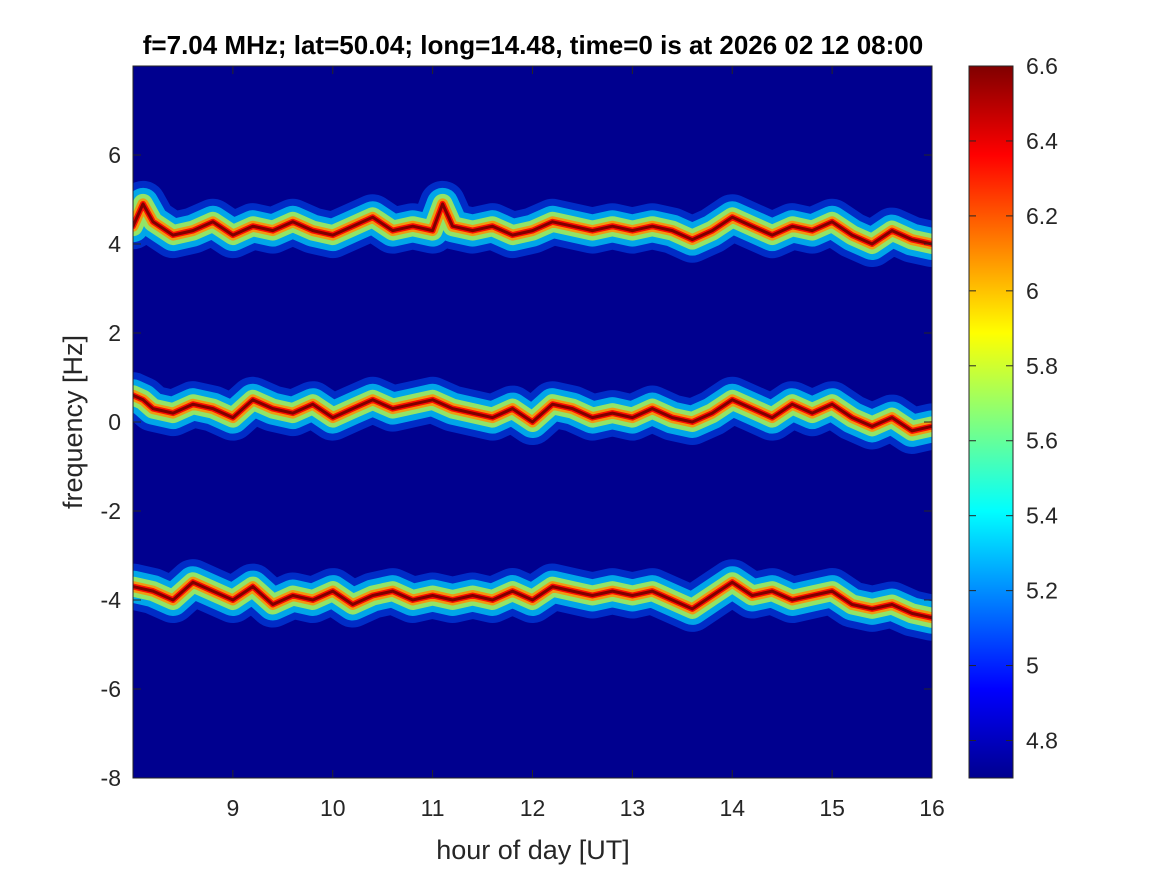 The image size is (1167, 875). Describe the element at coordinates (433, 808) in the screenshot. I see `x-tick-label: 11` at that location.